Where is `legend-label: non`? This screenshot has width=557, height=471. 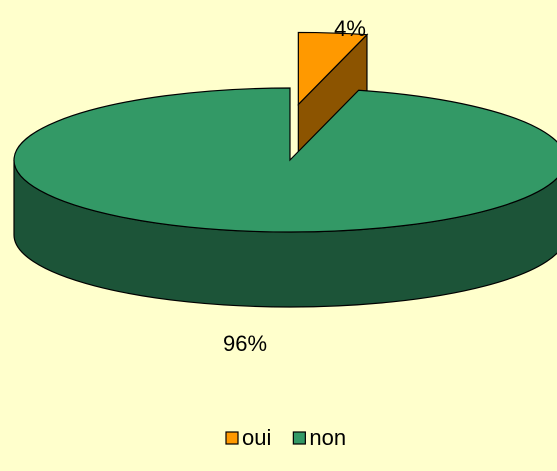
legend-label: non is located at coordinates (327, 437).